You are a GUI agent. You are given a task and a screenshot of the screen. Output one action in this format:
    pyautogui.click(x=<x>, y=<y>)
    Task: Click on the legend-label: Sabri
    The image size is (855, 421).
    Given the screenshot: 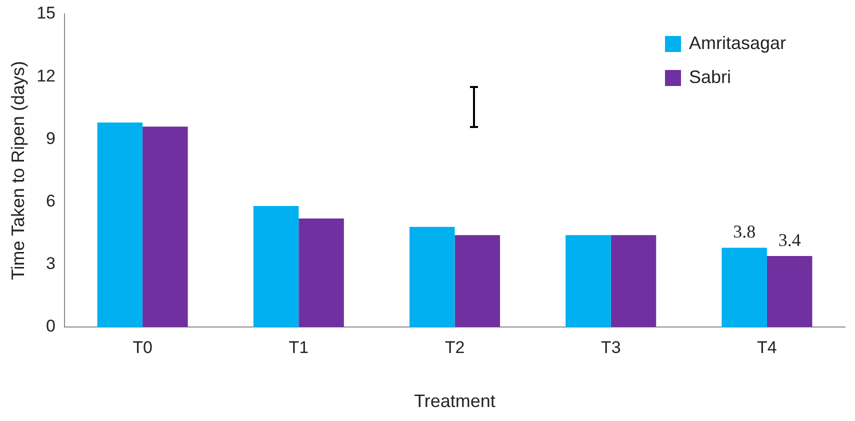 What is the action you would take?
    pyautogui.click(x=710, y=76)
    